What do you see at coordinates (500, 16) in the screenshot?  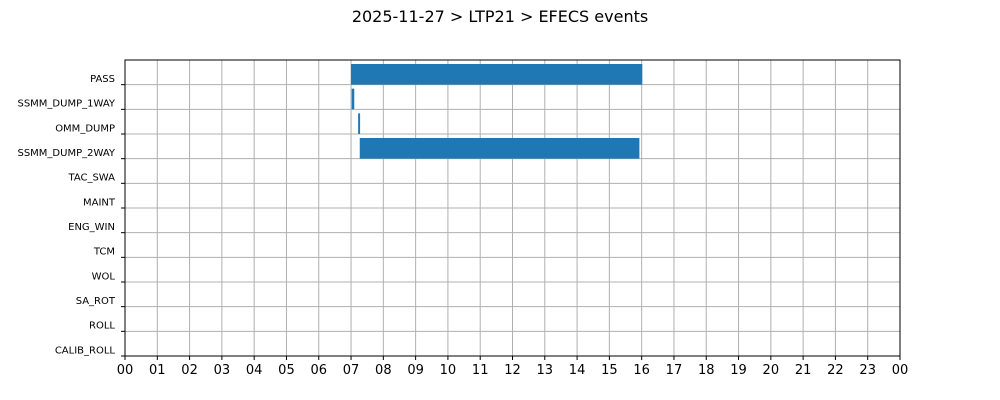 I see `chart-title: 2025-11-27 > LTP21 > EFECS events` at bounding box center [500, 16].